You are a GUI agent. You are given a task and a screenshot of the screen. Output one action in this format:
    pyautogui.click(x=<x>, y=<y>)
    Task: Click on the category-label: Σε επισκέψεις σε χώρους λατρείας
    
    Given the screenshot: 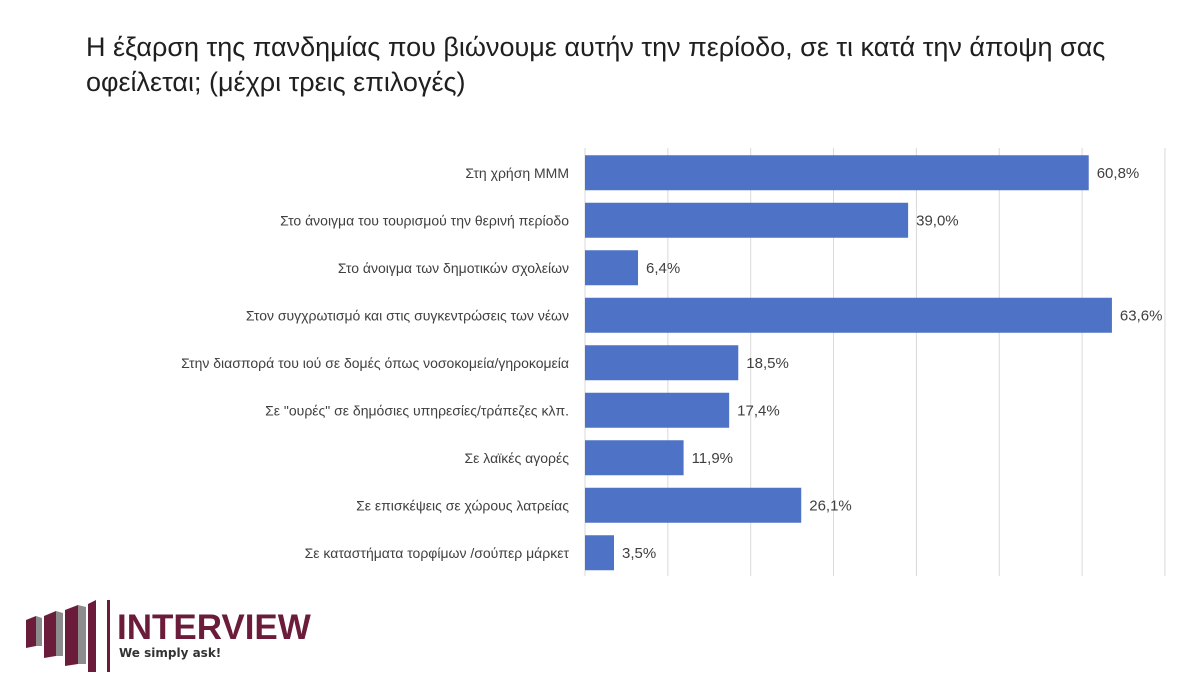 What is the action you would take?
    pyautogui.click(x=462, y=505)
    